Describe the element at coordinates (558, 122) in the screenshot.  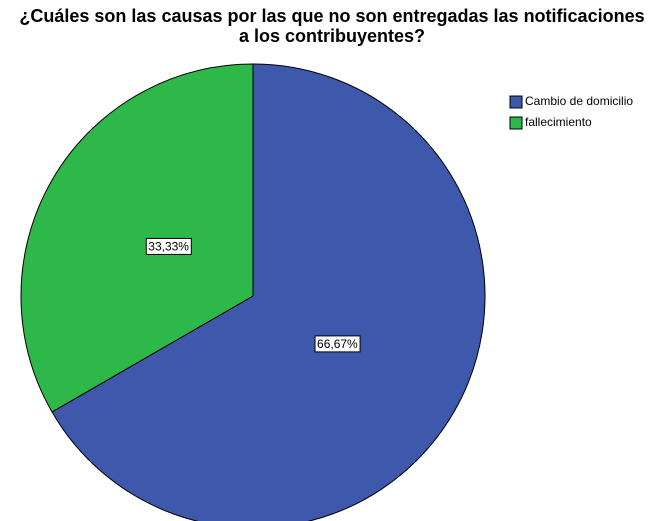
I see `legend-label: fallecimiento` at that location.